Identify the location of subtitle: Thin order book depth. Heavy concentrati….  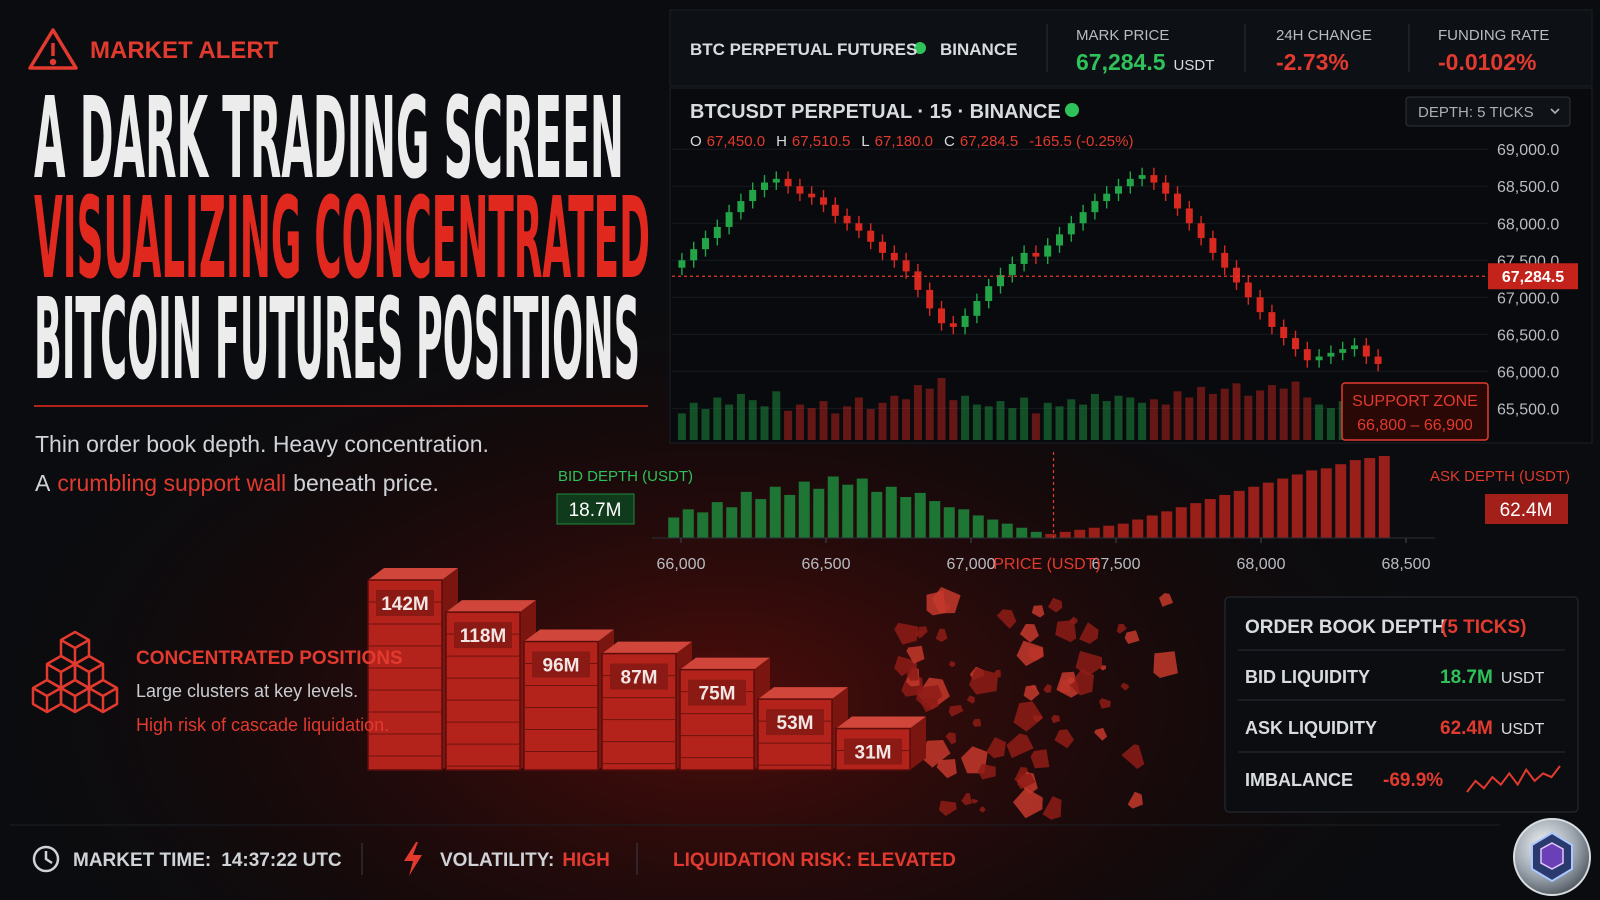
(262, 444).